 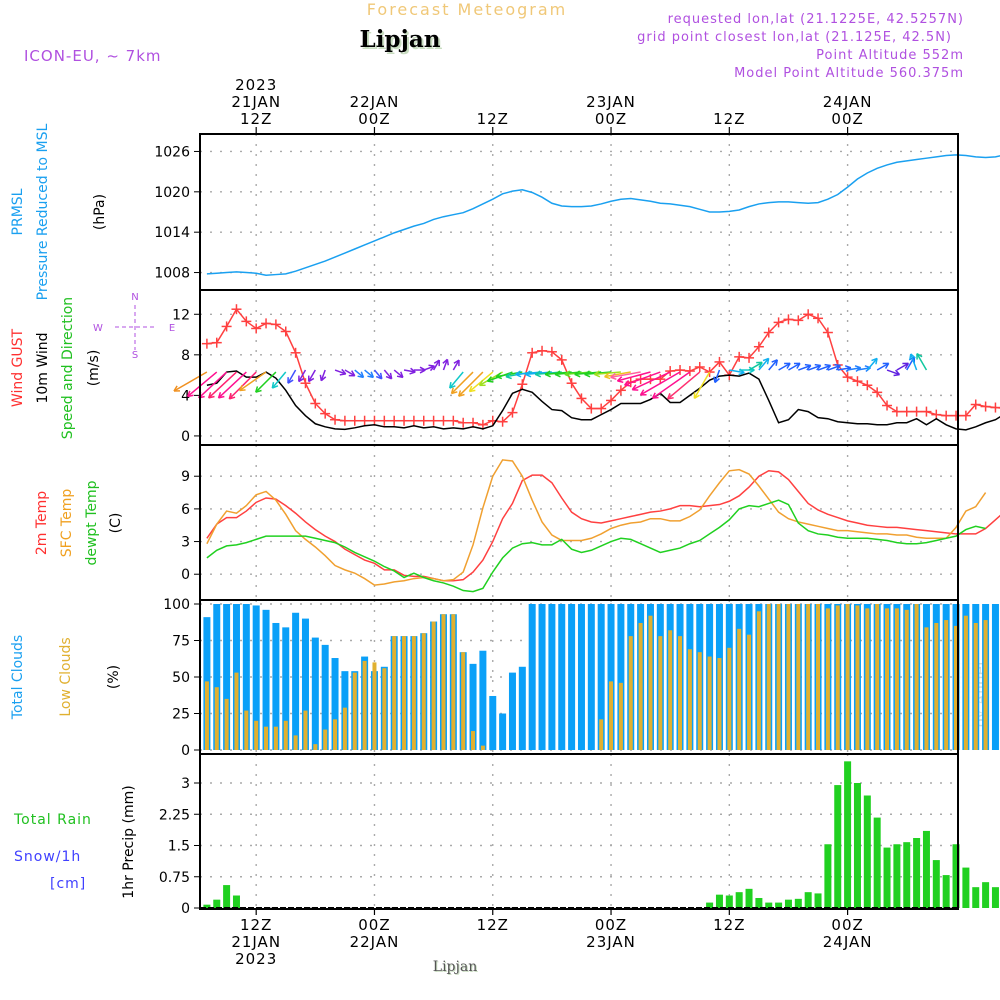 What do you see at coordinates (129, 841) in the screenshot?
I see `panel-label: 1hr Precip (mm)` at bounding box center [129, 841].